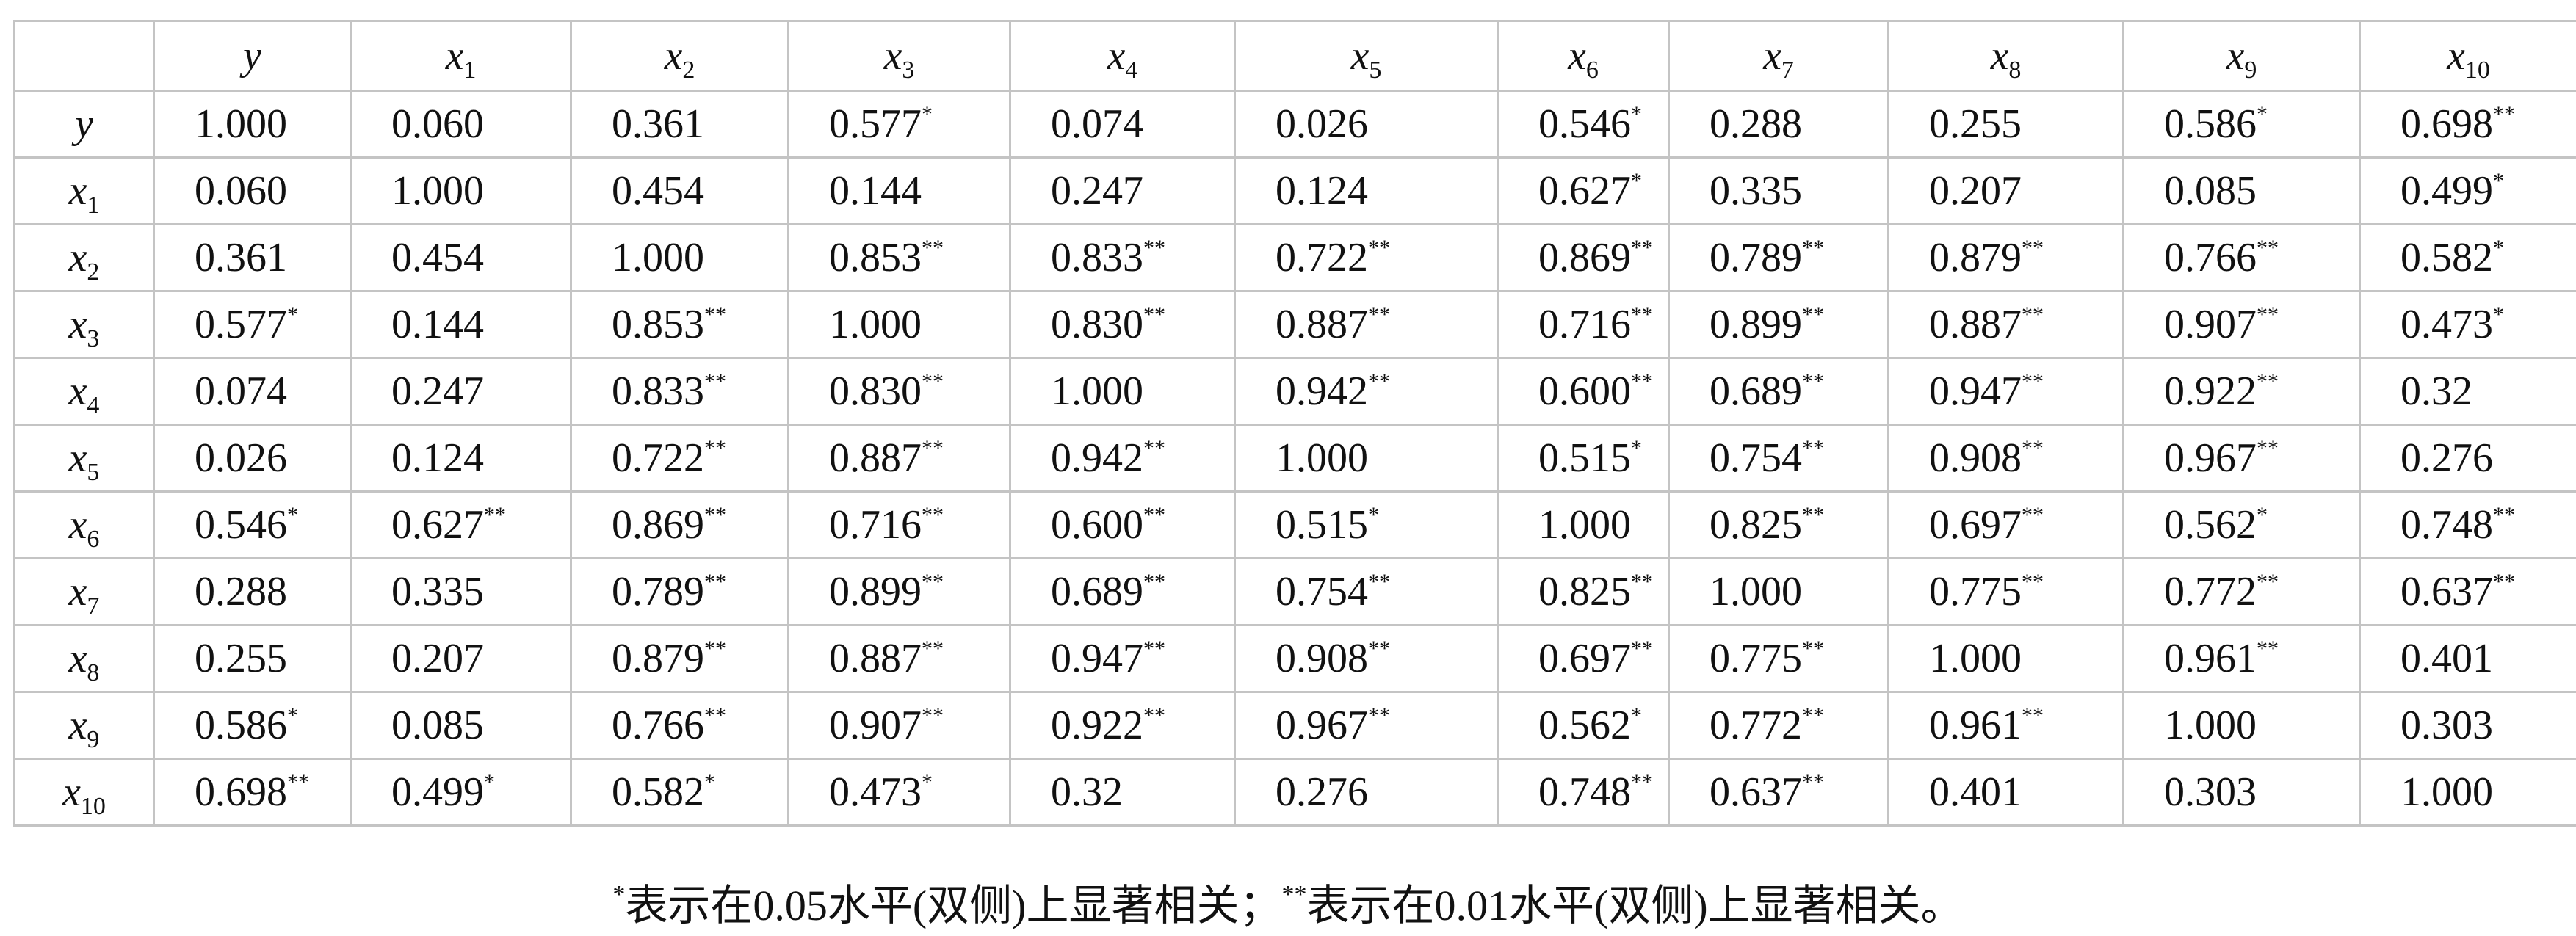  Describe the element at coordinates (875, 592) in the screenshot. I see `cell-value: 0.899` at that location.